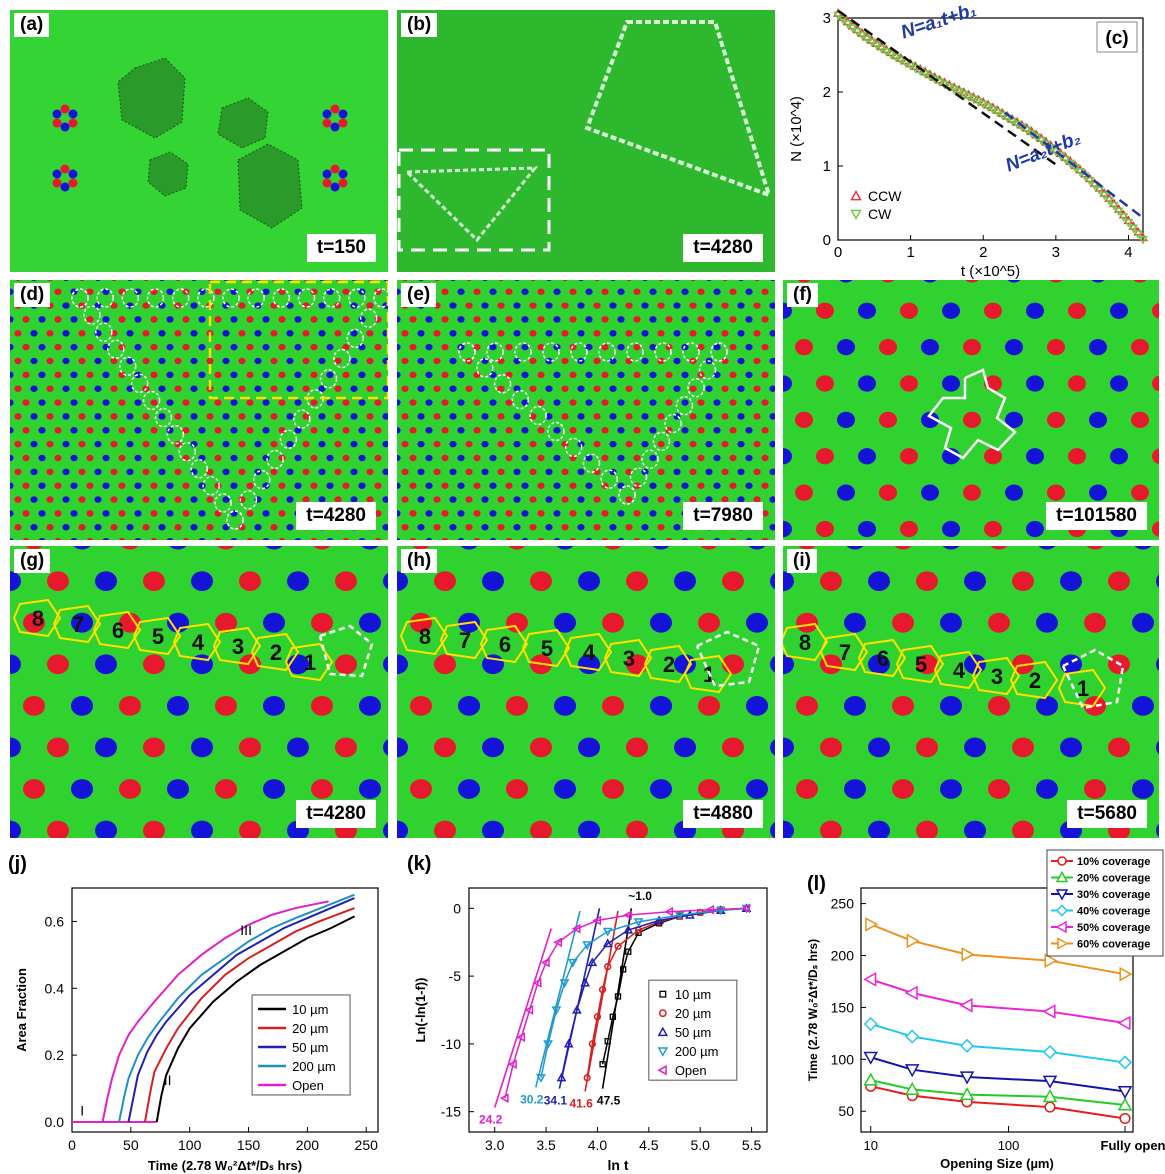 The image size is (1165, 1174). I want to click on slope-label: ~1.0, so click(640, 896).